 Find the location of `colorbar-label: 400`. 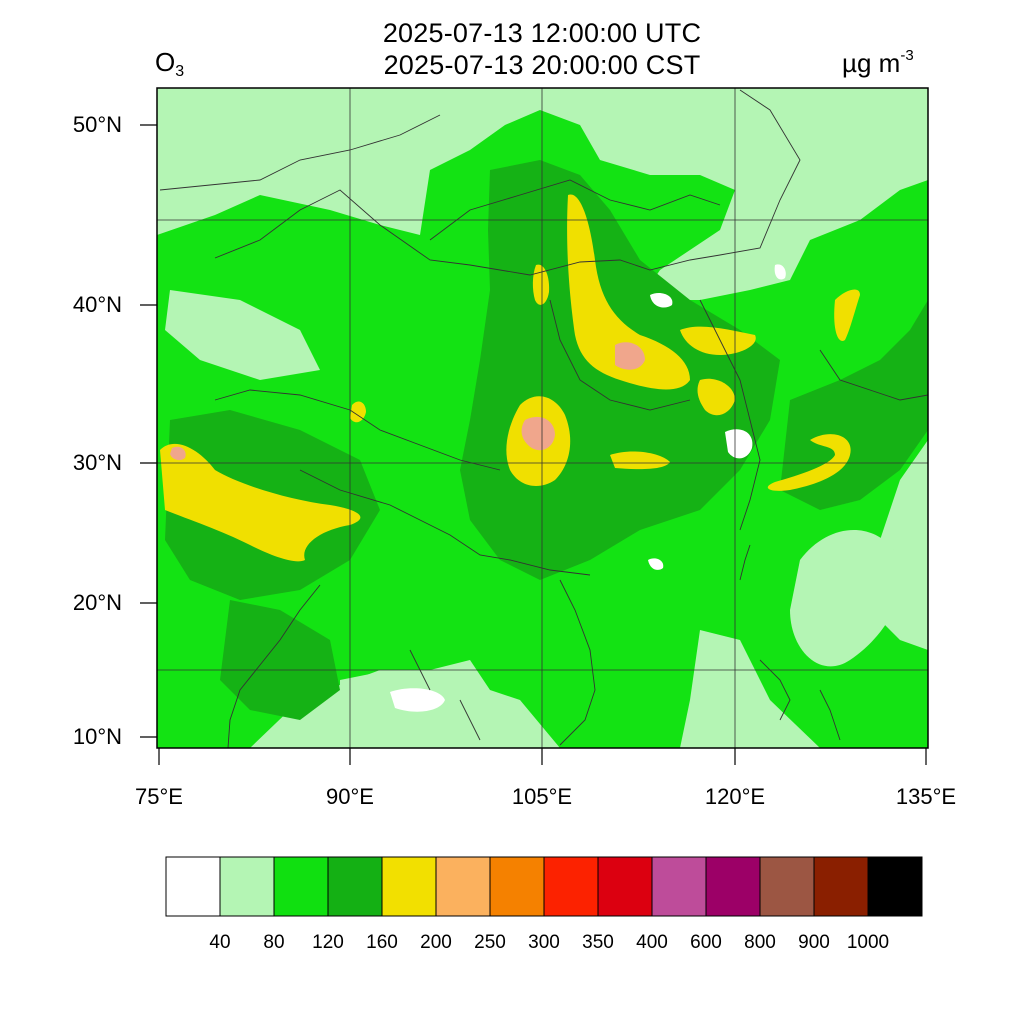

colorbar-label: 400 is located at coordinates (652, 942).